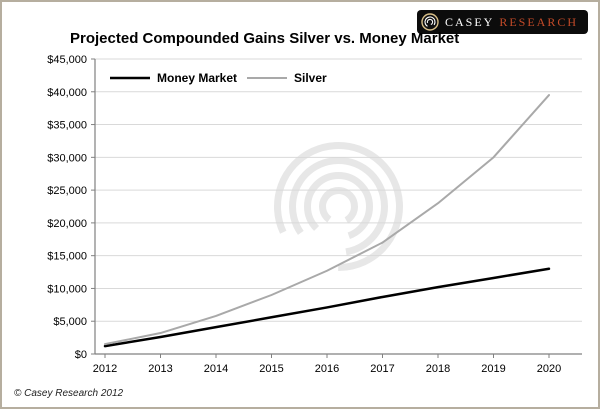 The image size is (600, 409). I want to click on y-tick-label: $35,000, so click(67, 126).